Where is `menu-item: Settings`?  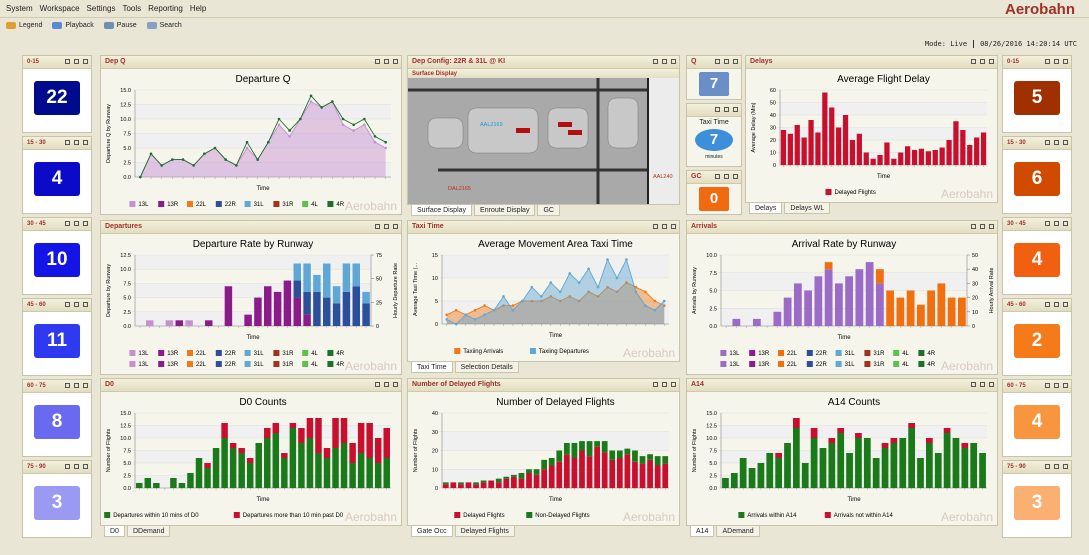 menu-item: Settings is located at coordinates (101, 8).